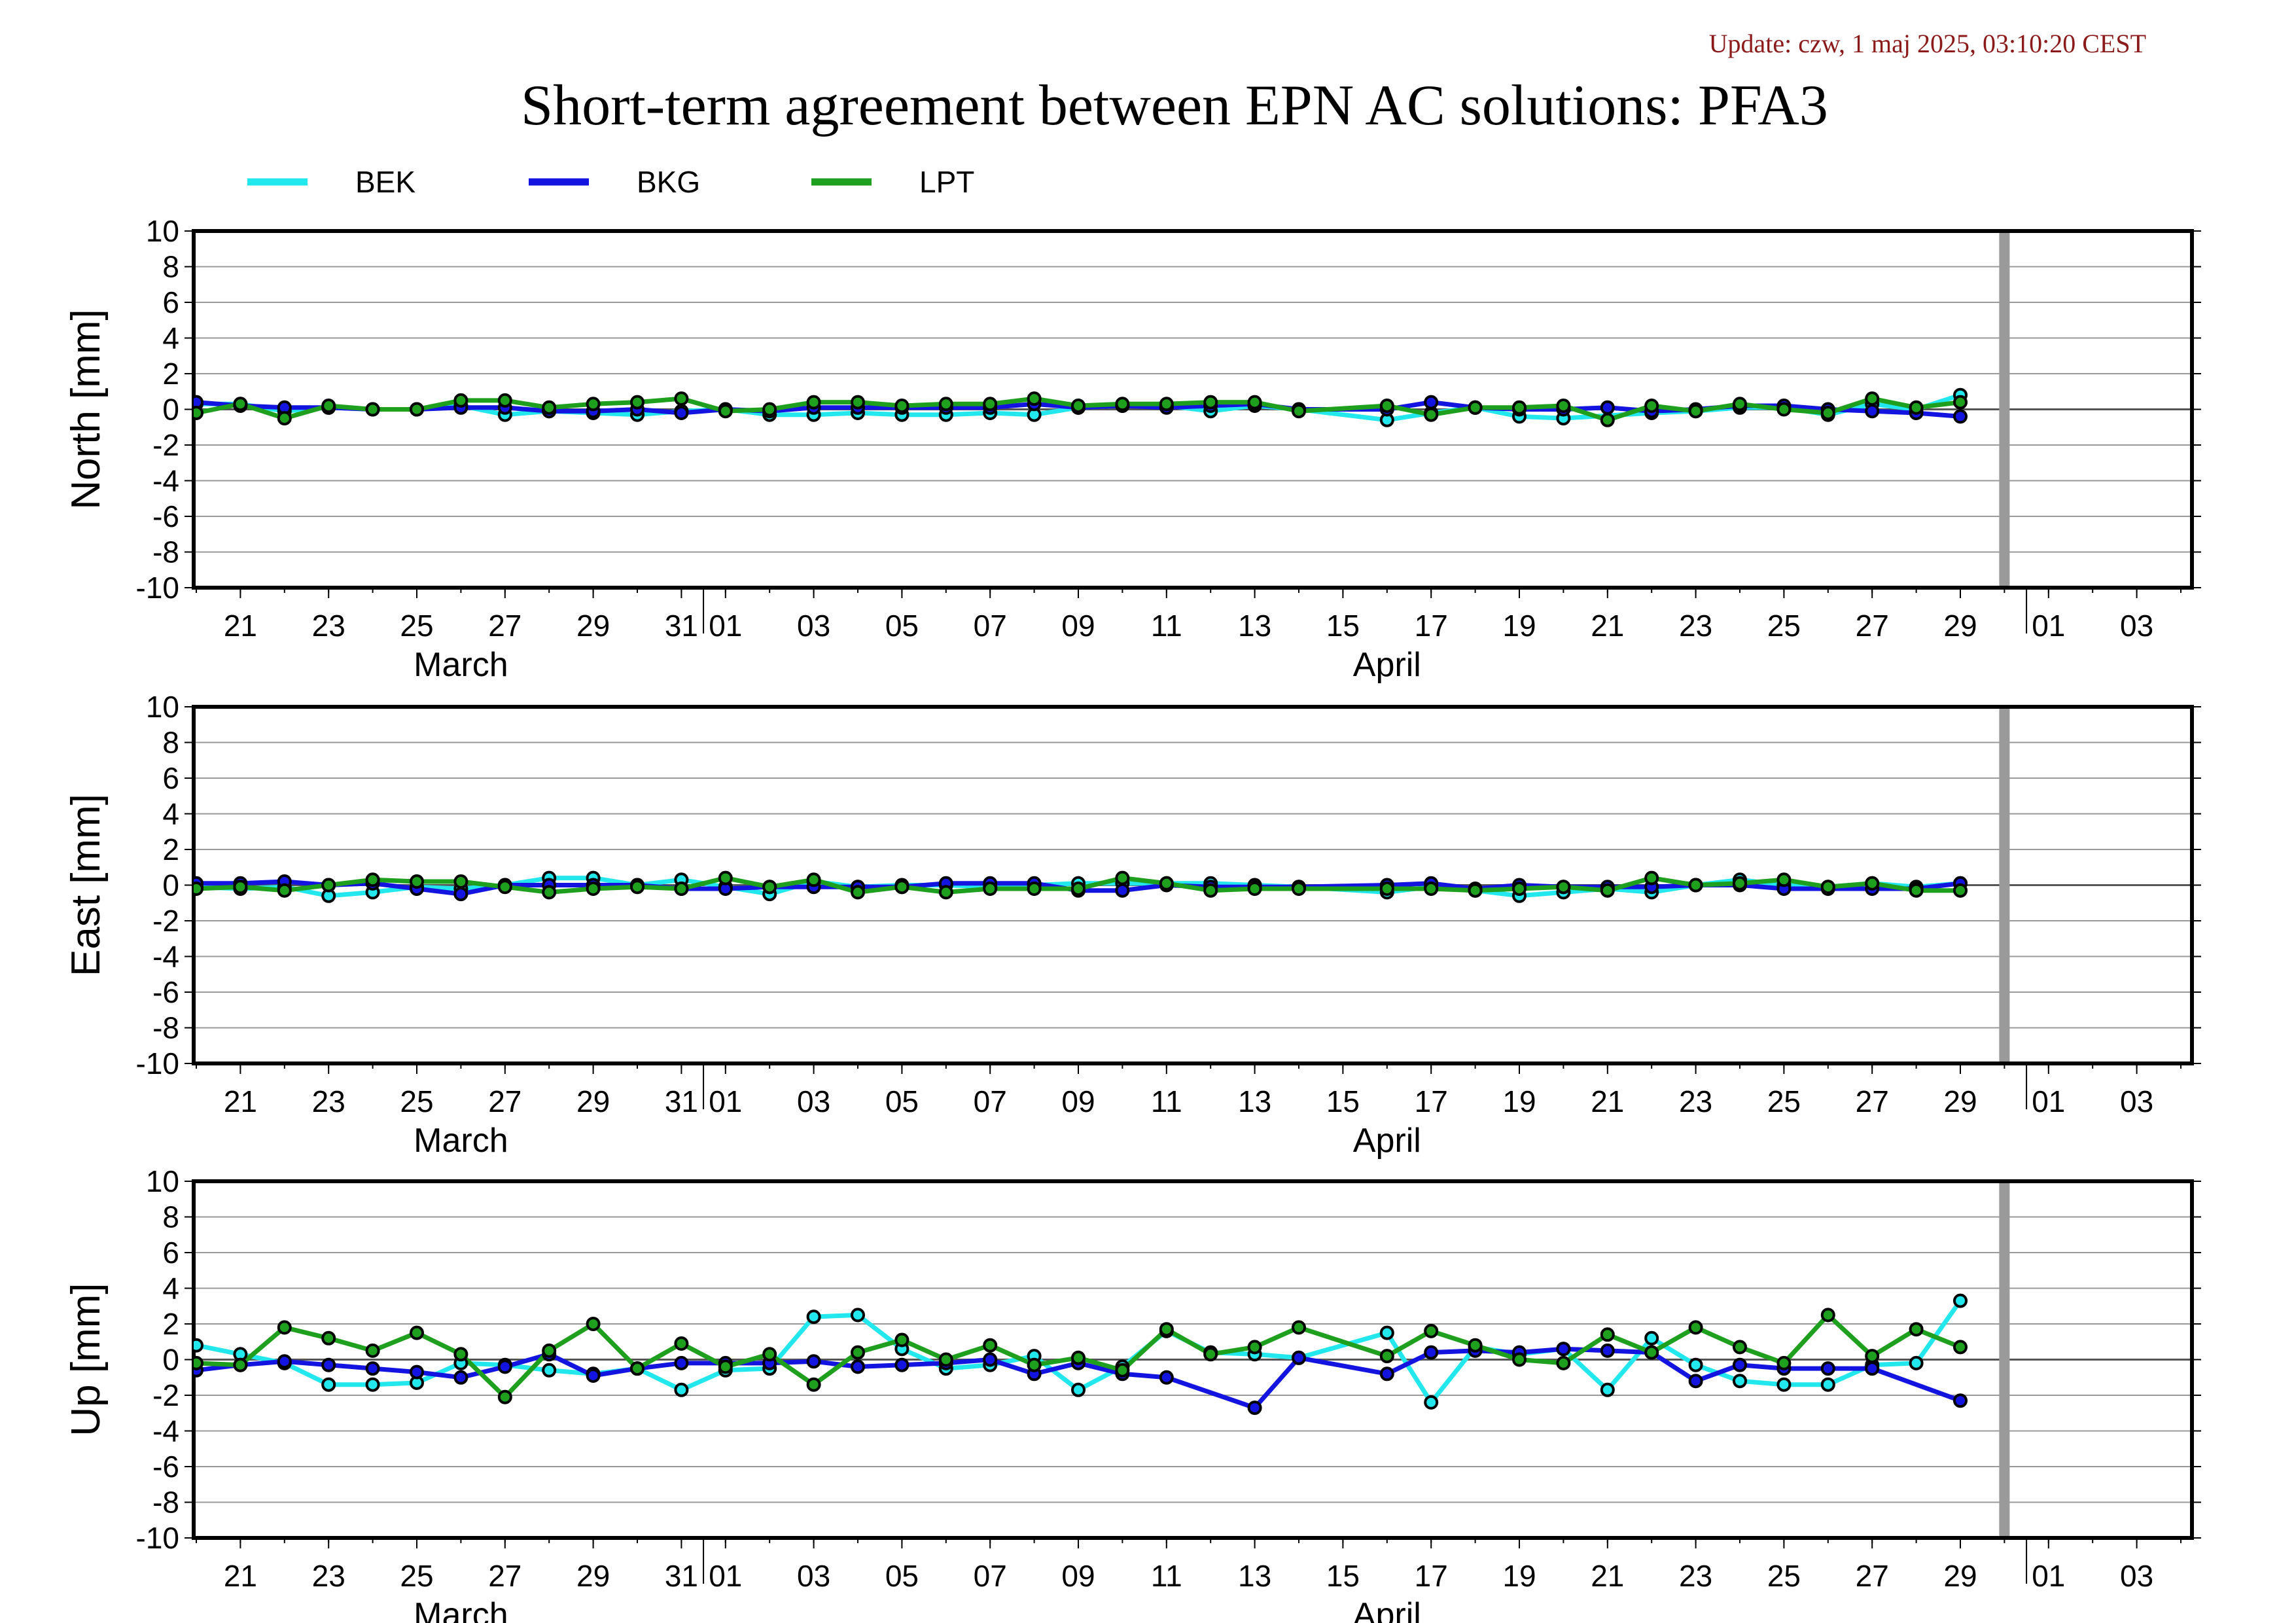  What do you see at coordinates (668, 182) in the screenshot?
I see `legend-label-bkg: BKG` at bounding box center [668, 182].